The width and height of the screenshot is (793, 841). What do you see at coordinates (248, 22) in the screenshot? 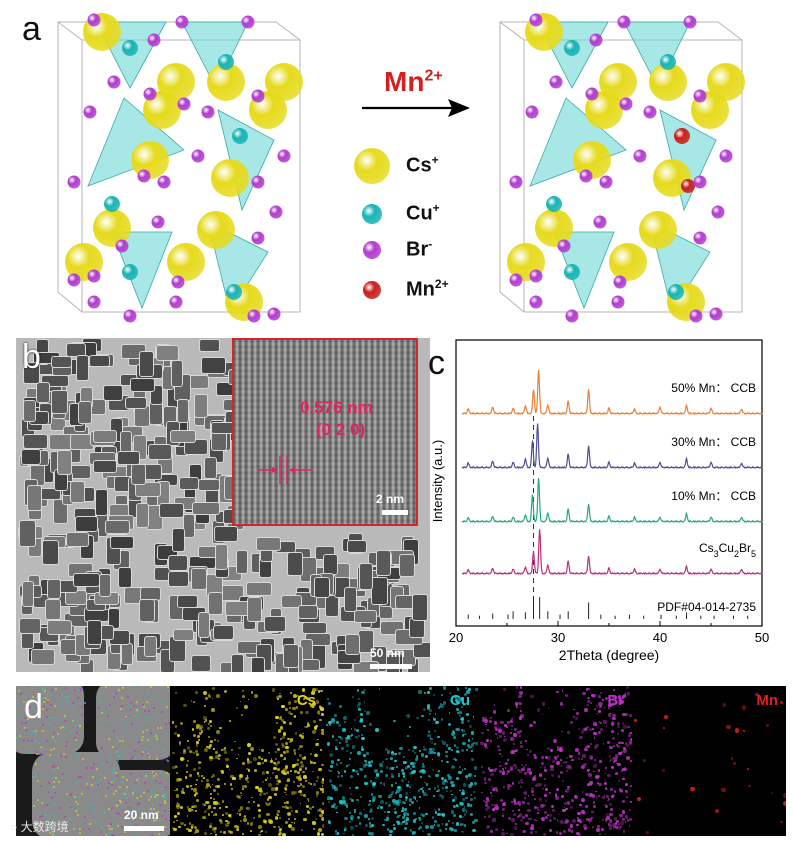
I see `br-ion` at bounding box center [248, 22].